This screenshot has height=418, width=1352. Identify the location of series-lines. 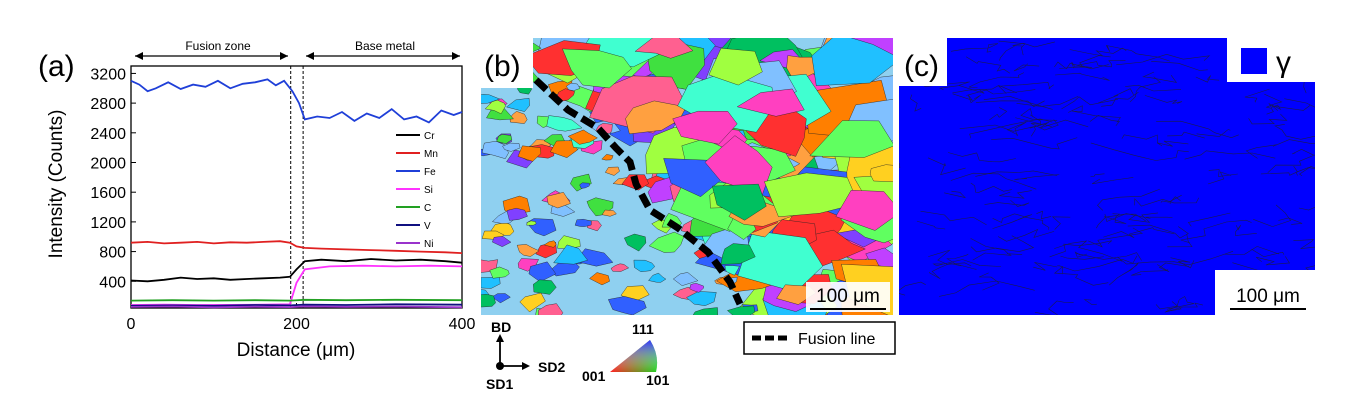
(296, 193).